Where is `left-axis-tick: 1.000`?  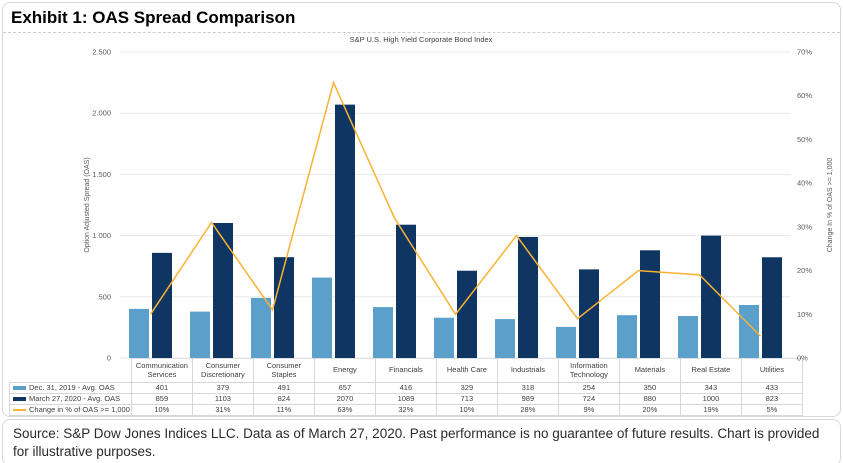 left-axis-tick: 1.000 is located at coordinates (101, 235).